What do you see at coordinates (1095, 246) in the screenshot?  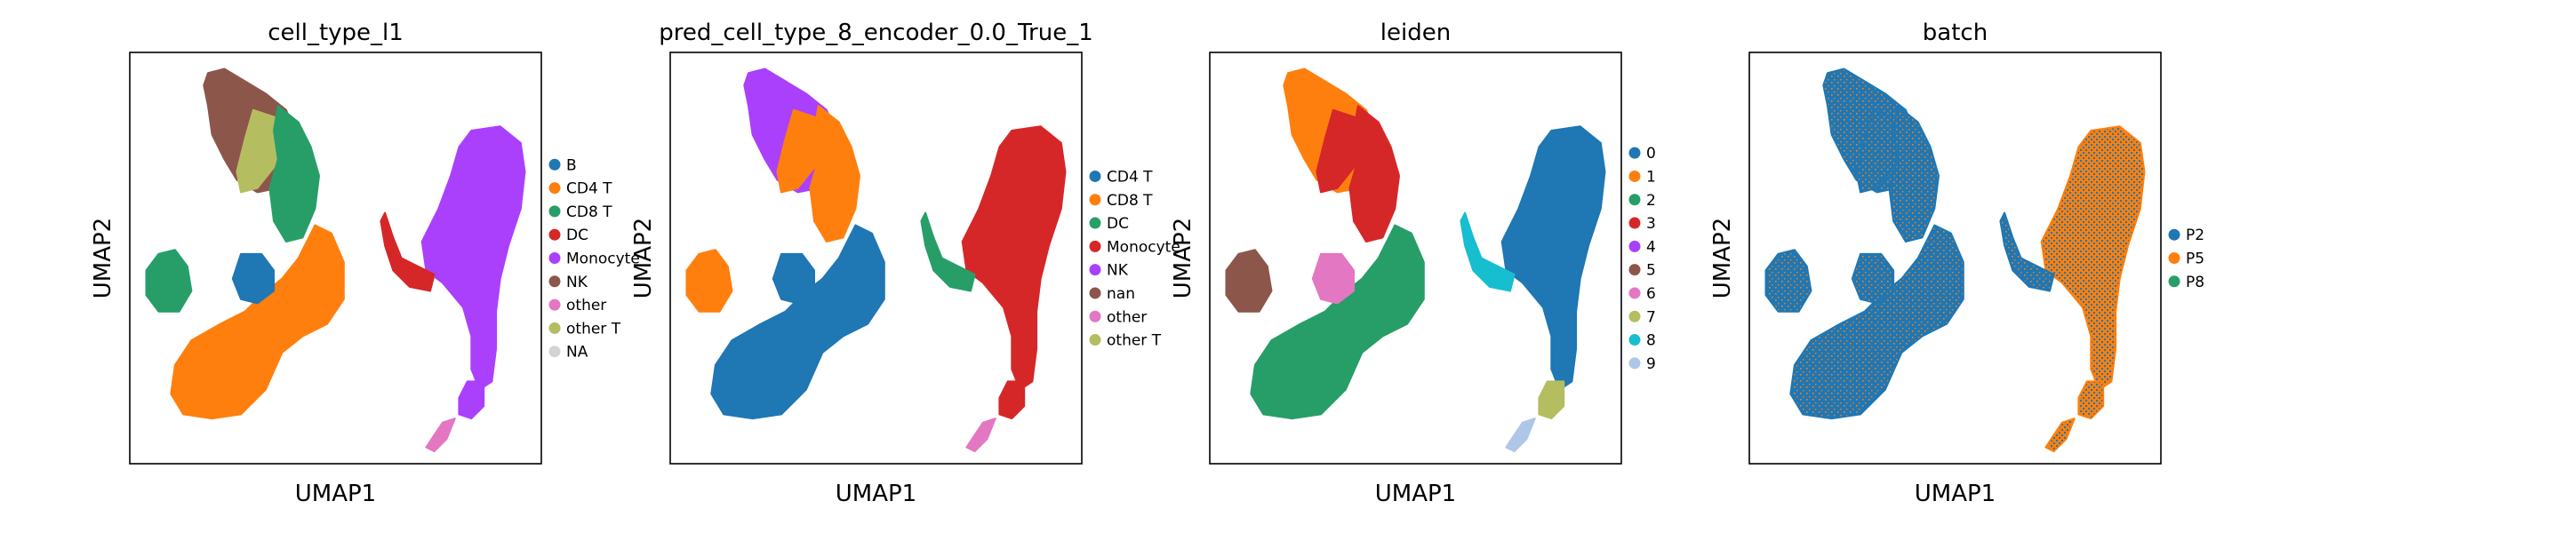 I see `legend-marker-monocyte` at bounding box center [1095, 246].